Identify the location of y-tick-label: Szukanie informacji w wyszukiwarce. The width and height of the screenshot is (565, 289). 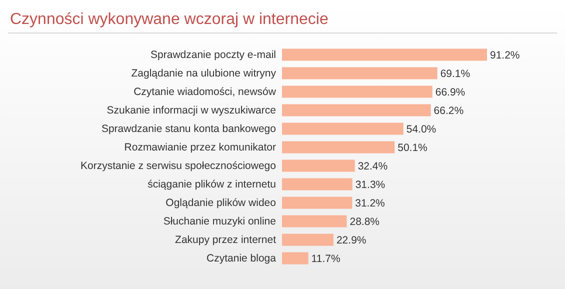
(191, 110).